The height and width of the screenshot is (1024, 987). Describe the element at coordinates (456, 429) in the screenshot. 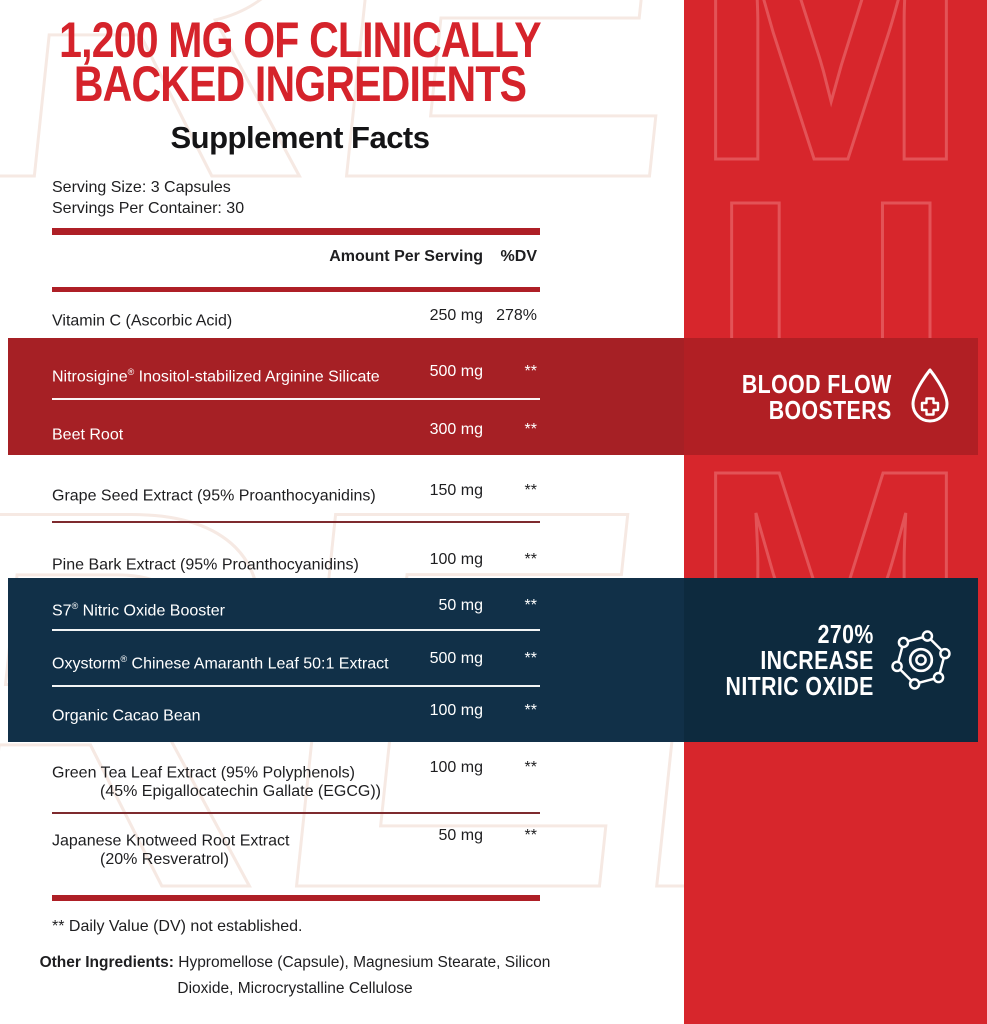

I see `ingredient-amount: 300 mg` at that location.